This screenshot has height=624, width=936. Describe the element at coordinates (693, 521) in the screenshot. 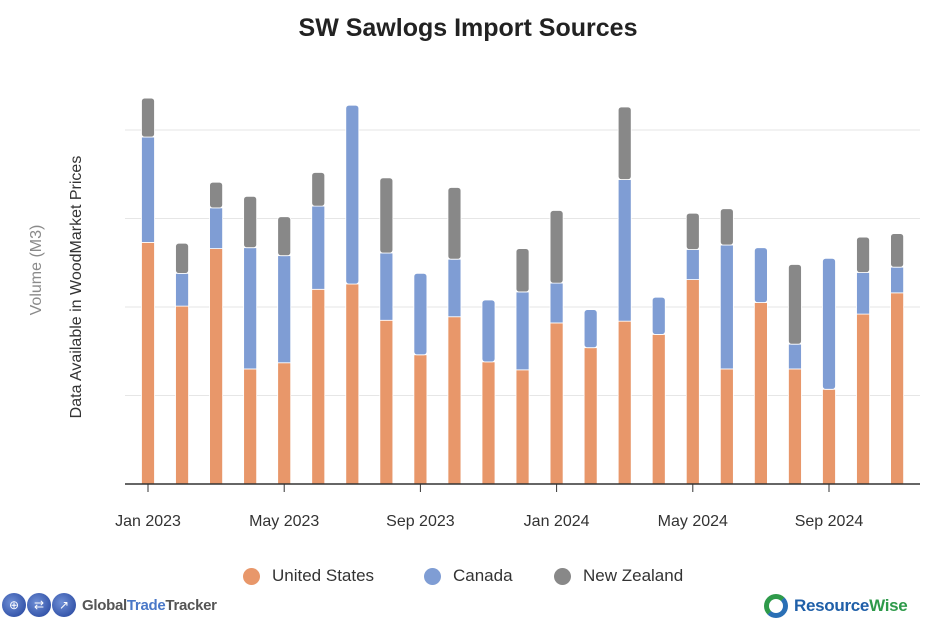

I see `x-tick-label: May 2024` at that location.